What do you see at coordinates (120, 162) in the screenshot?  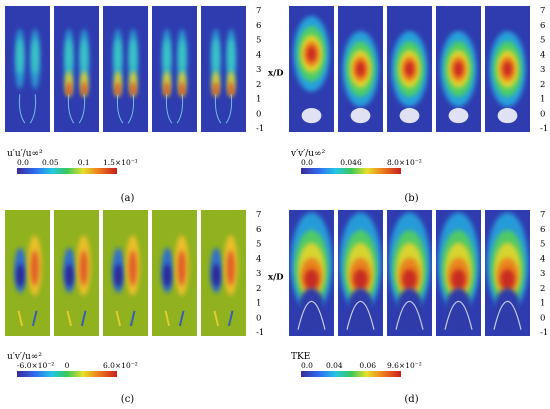 I see `colorbar-tick-label: 1.5×10⁻¹` at bounding box center [120, 162].